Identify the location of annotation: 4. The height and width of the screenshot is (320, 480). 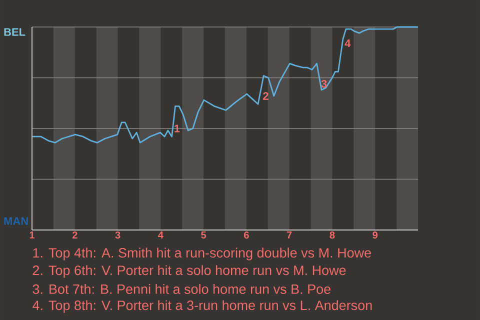
(347, 43).